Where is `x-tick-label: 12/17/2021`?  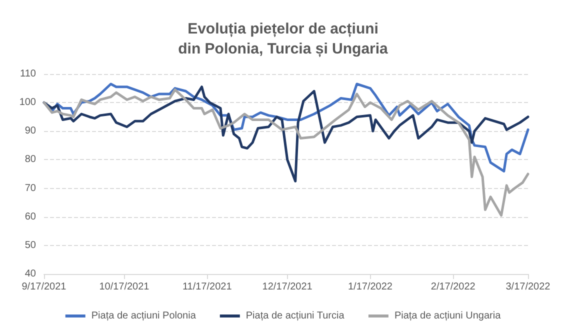 x-tick-label: 12/17/2021 is located at coordinates (287, 287).